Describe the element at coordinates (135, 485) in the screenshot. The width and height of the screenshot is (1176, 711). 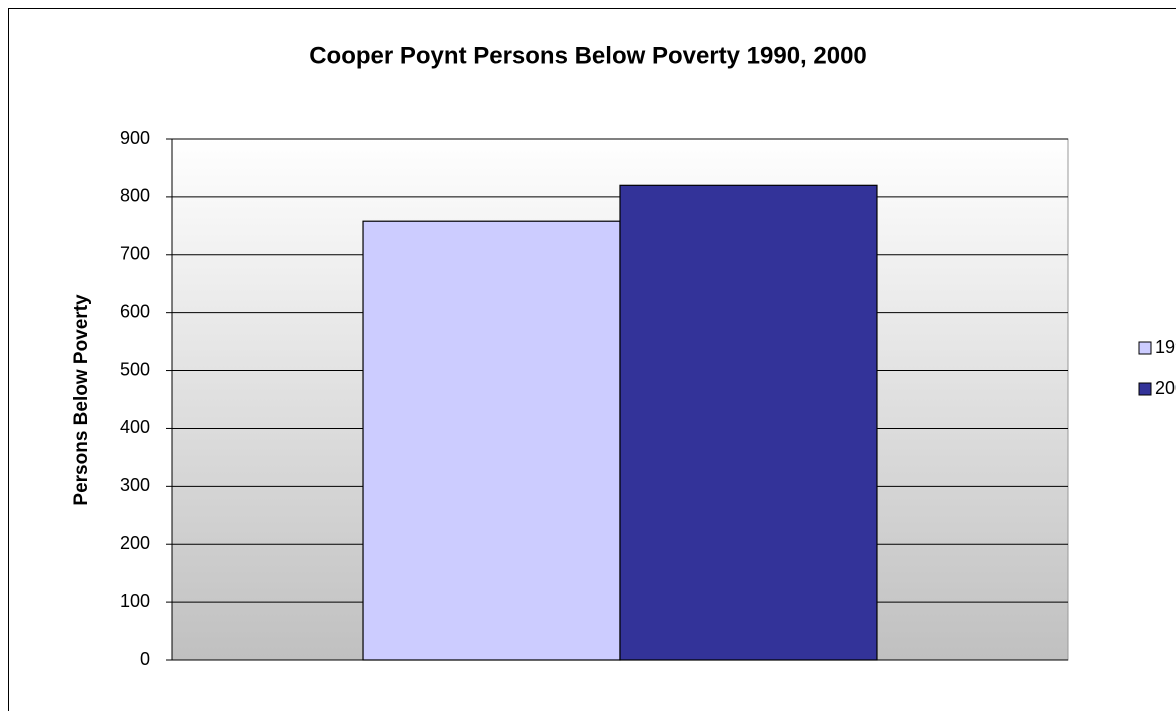
I see `y-tick-label: 300` at that location.